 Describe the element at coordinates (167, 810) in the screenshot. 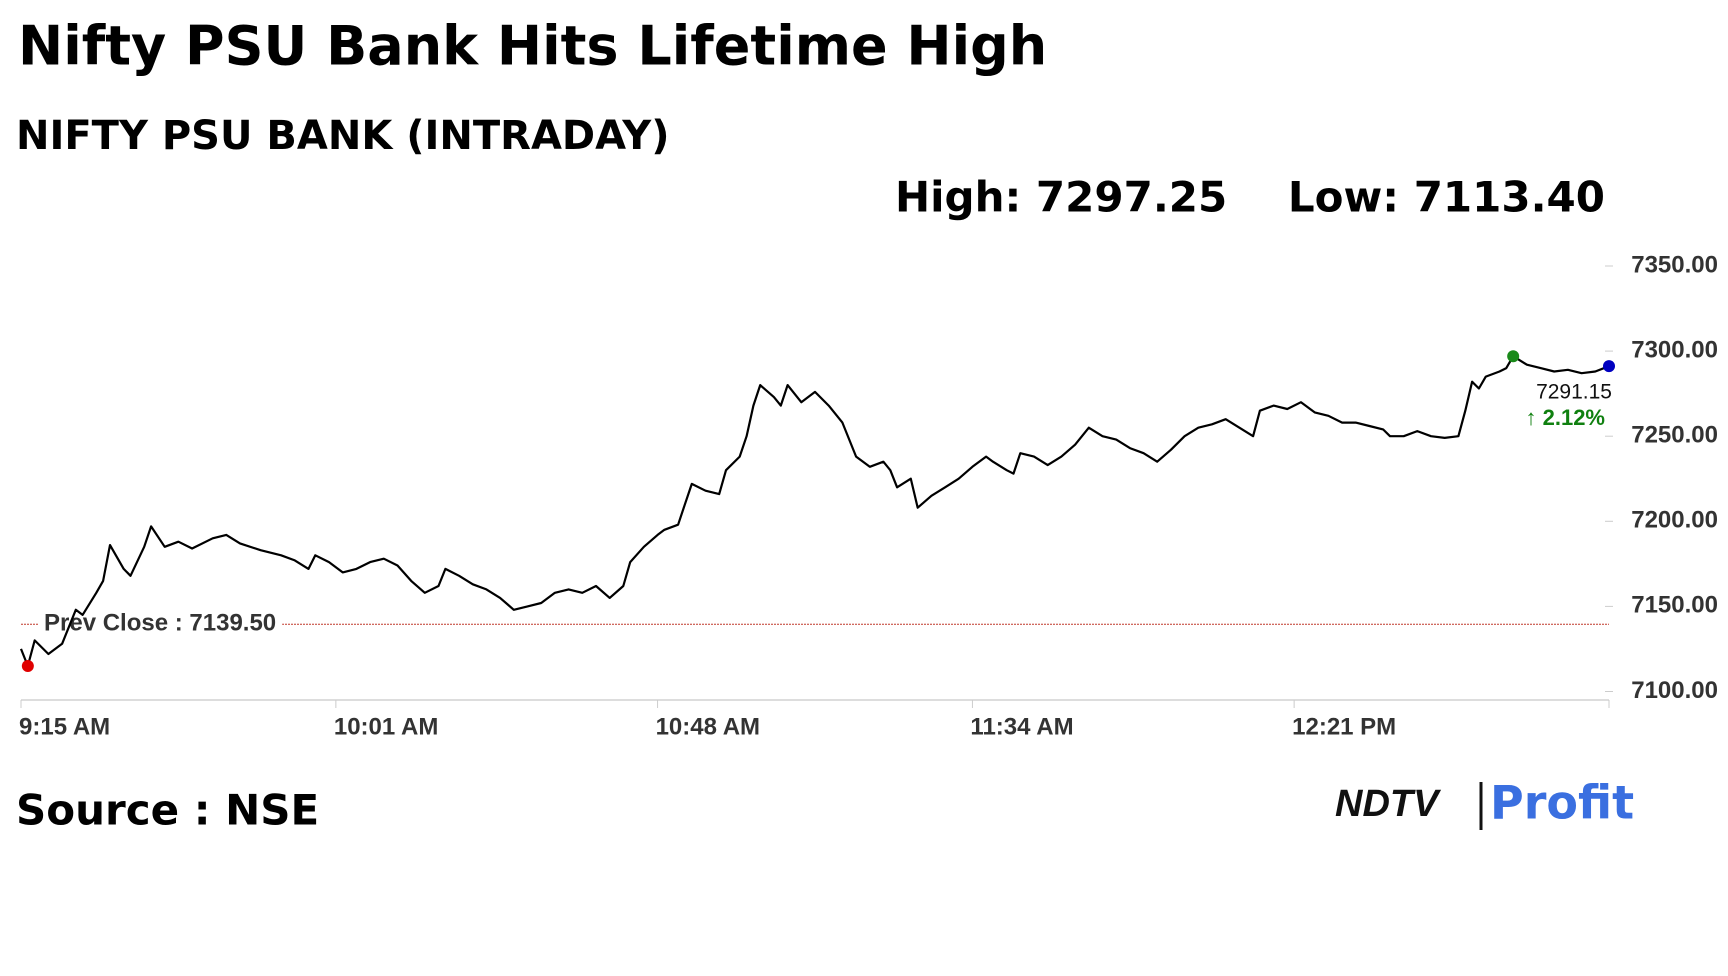

I see `source: Source : NSE` at that location.